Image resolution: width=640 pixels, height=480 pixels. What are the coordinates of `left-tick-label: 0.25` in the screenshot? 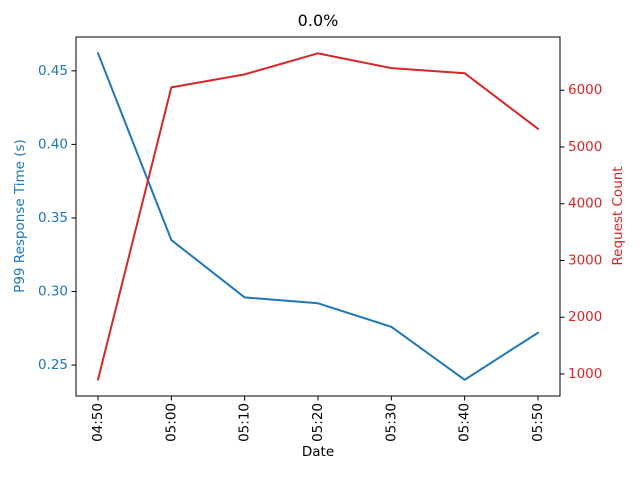 It's located at (53, 365).